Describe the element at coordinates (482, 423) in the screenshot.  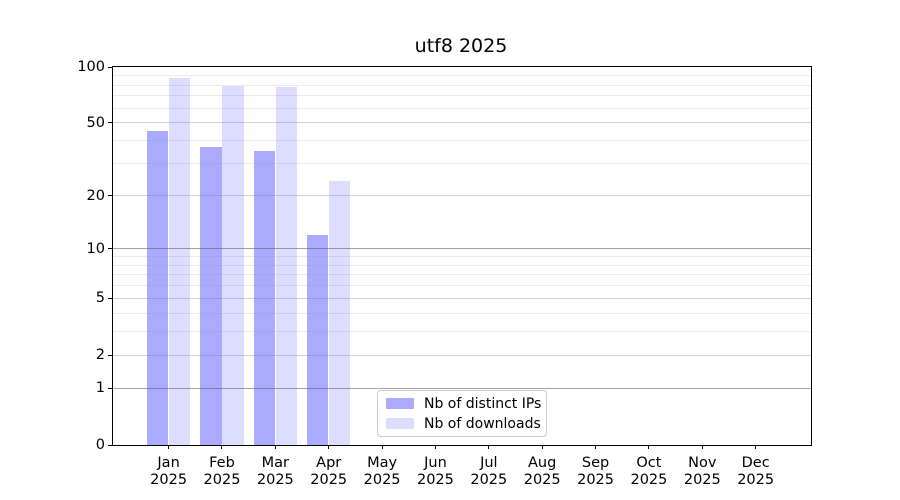
I see `legend-label-downloads: Nb of downloads` at that location.